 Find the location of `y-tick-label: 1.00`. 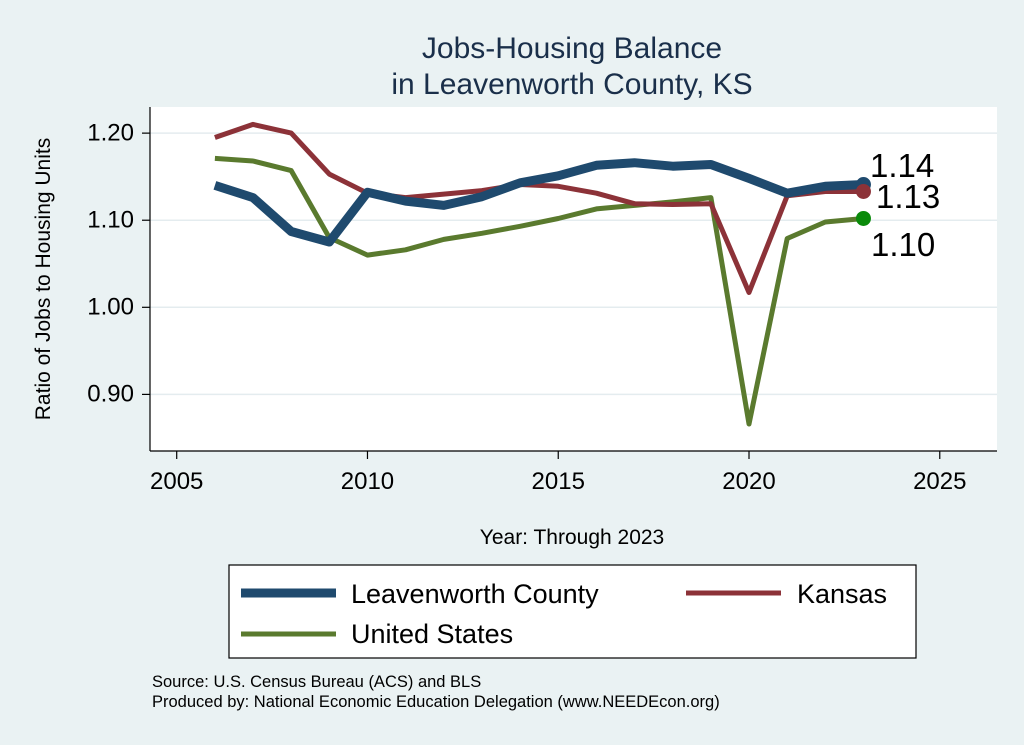

y-tick-label: 1.00 is located at coordinates (110, 307).